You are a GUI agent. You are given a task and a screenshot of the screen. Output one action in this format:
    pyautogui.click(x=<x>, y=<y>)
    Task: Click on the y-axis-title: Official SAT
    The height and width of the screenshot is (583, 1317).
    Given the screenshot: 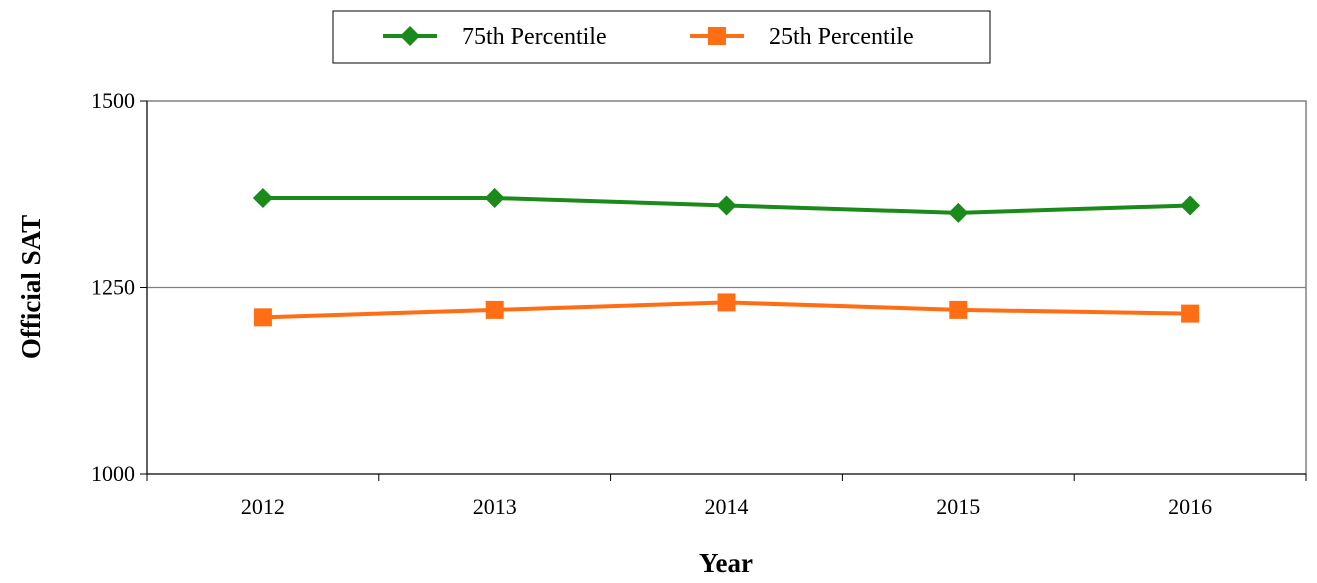 What is the action you would take?
    pyautogui.click(x=31, y=287)
    